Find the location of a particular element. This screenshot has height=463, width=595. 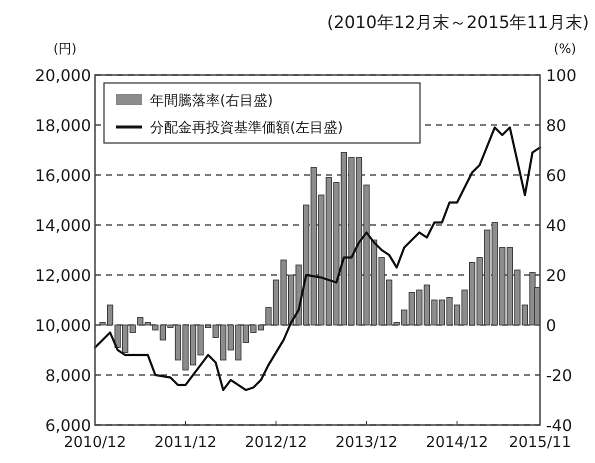

y2-tick-label: 60 is located at coordinates (556, 175).